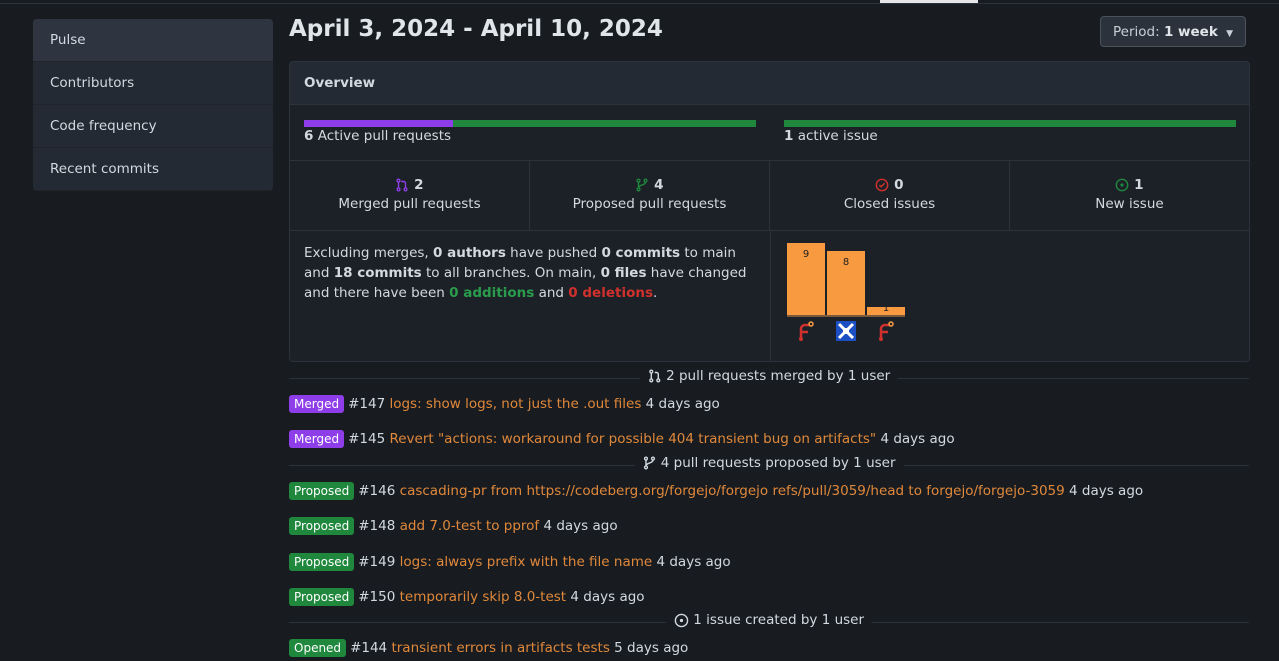 This screenshot has width=1279, height=661. I want to click on summary-text: have changed and there have been, so click(525, 283).